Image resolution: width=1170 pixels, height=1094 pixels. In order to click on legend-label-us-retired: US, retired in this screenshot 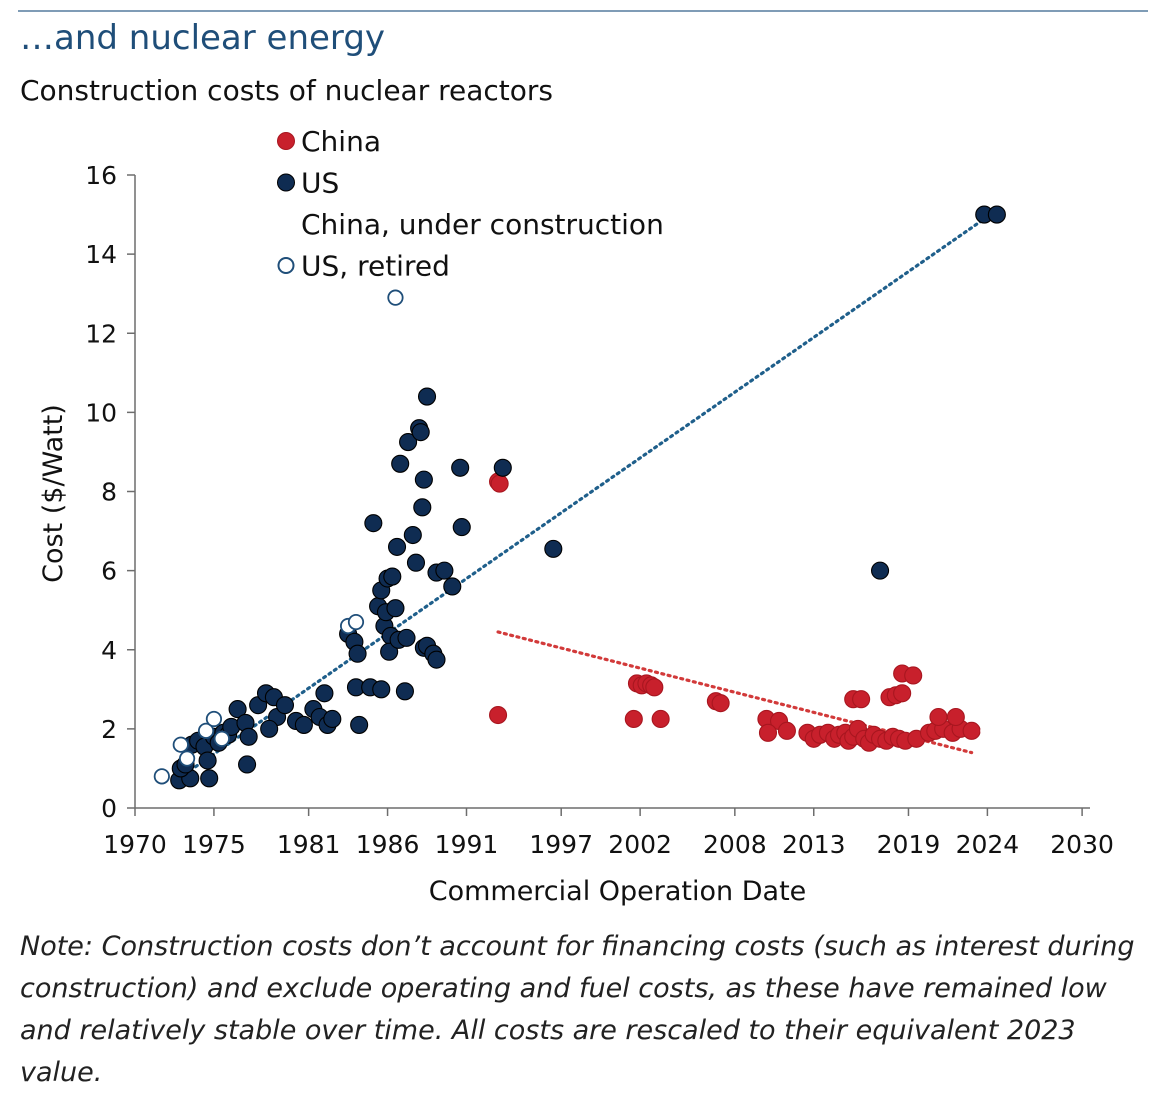, I will do `click(375, 266)`.